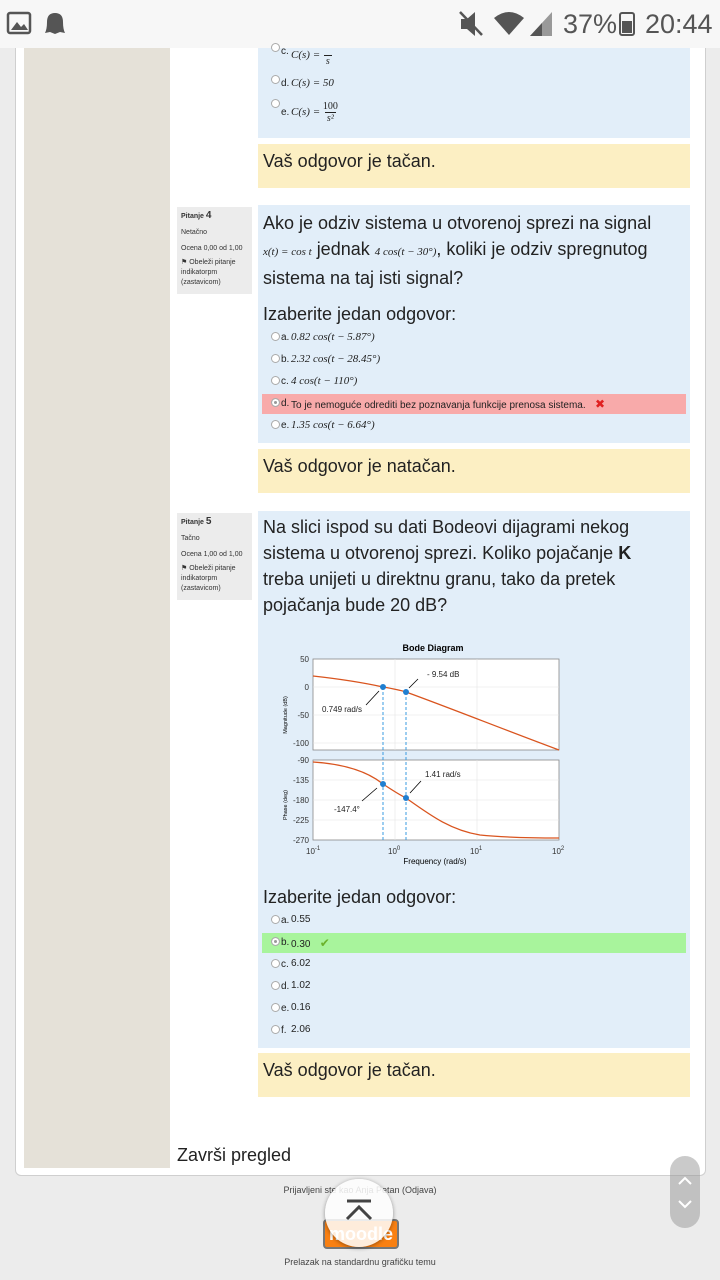  What do you see at coordinates (679, 24) in the screenshot?
I see `clock: 20:44` at bounding box center [679, 24].